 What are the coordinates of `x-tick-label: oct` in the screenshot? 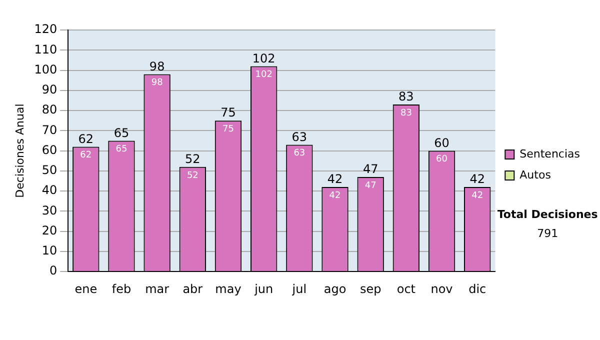 It's located at (406, 289).